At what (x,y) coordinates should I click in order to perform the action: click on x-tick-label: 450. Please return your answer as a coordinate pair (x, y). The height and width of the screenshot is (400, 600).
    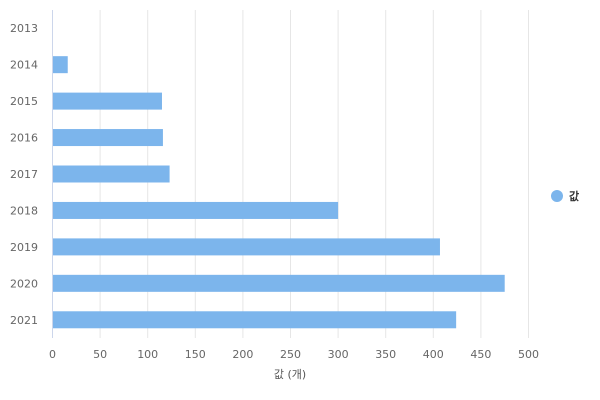
    Looking at the image, I should click on (480, 354).